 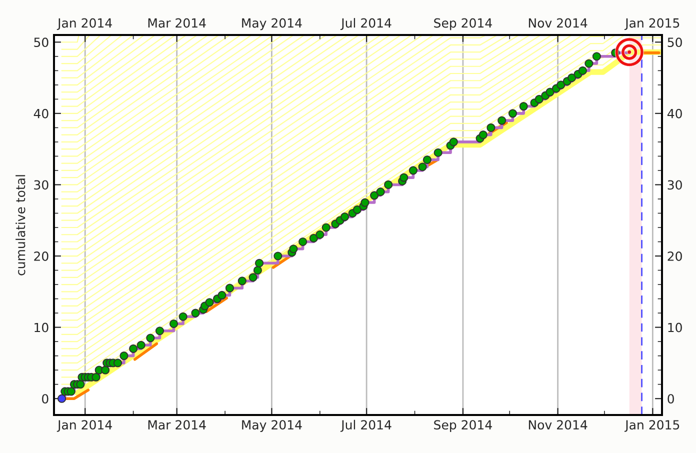 I want to click on x-tick-label: Jan 2014, so click(x=84, y=426).